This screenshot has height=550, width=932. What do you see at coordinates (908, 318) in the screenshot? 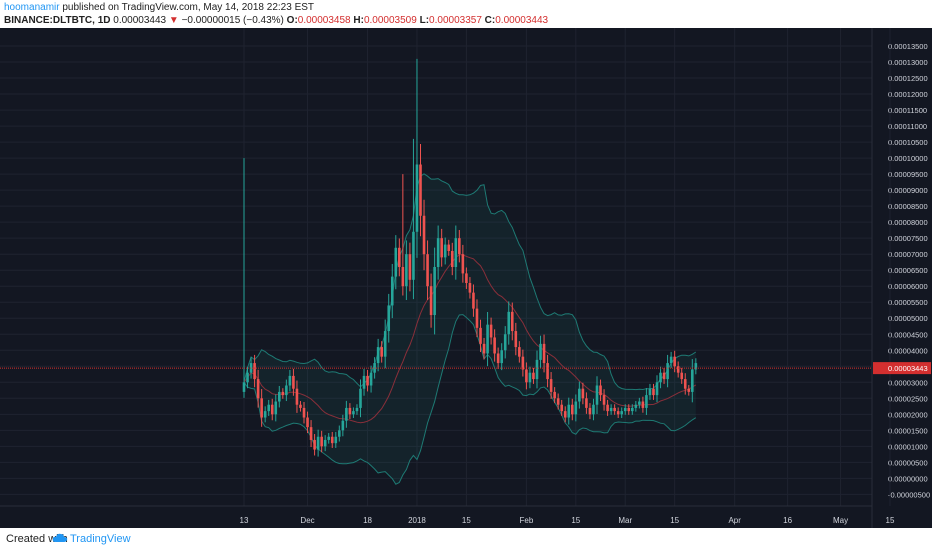
I see `y-tick-label: 0.00005000` at bounding box center [908, 318].